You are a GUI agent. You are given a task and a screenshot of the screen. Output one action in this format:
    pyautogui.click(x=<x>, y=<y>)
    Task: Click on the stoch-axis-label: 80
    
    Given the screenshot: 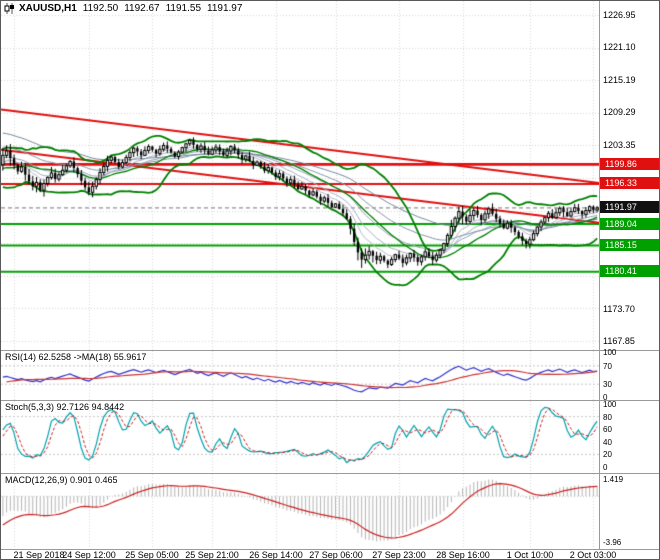 What is the action you would take?
    pyautogui.click(x=607, y=417)
    